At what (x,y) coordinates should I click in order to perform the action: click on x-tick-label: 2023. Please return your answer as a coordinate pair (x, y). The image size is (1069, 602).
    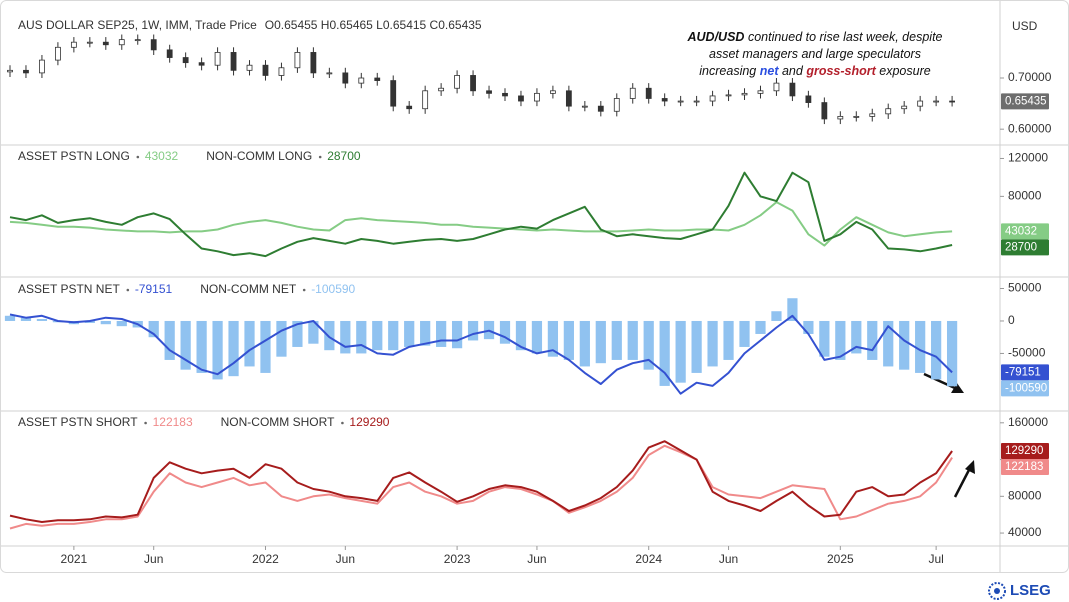
    Looking at the image, I should click on (457, 559).